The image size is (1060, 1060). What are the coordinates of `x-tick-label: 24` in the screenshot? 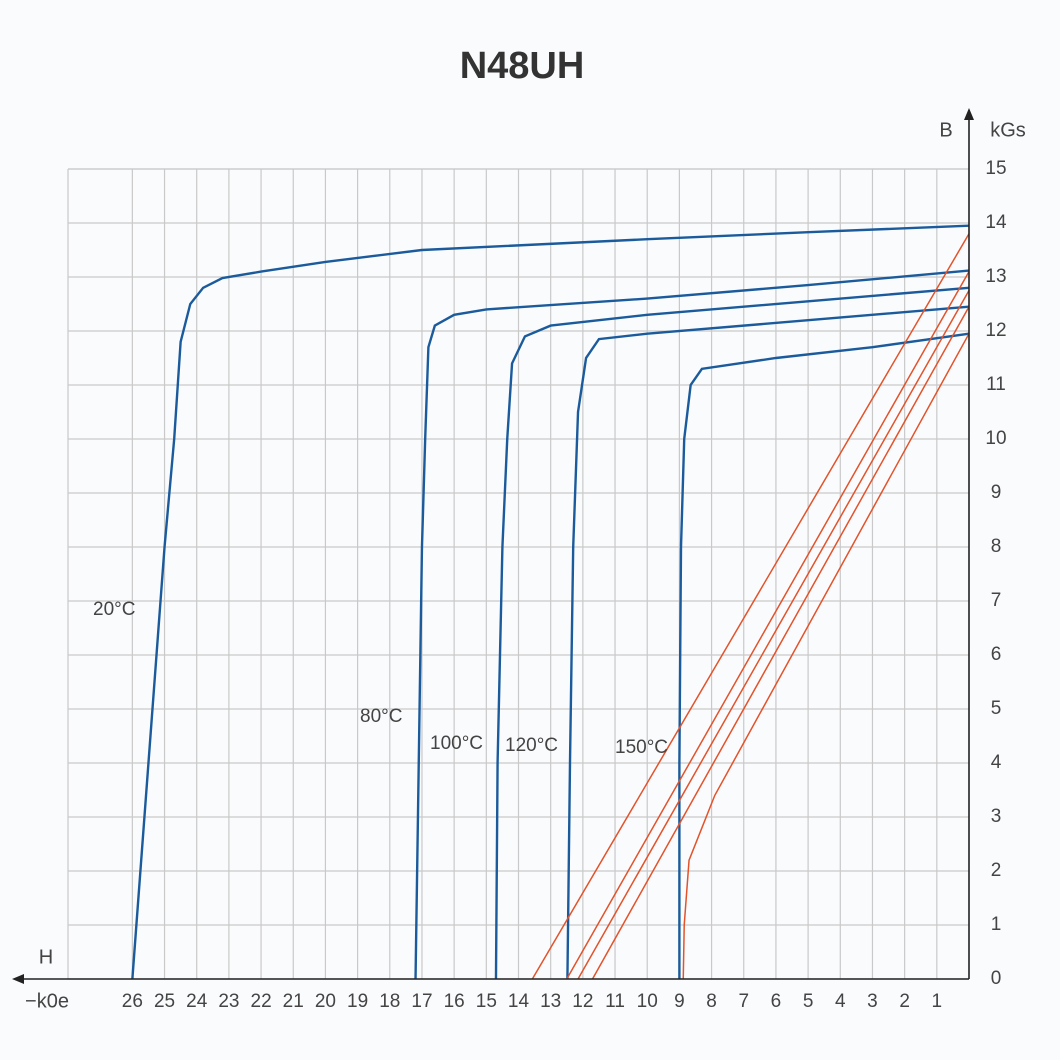 It's located at (197, 1001).